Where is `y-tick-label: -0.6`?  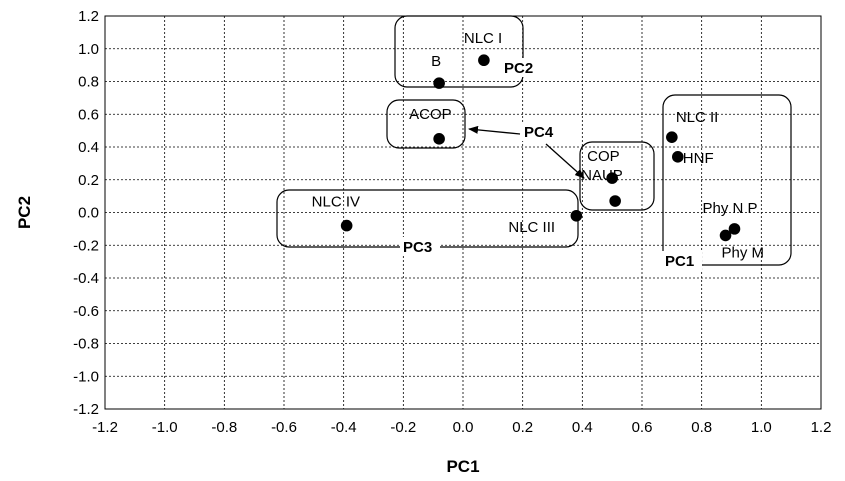
y-tick-label: -0.6 is located at coordinates (86, 311).